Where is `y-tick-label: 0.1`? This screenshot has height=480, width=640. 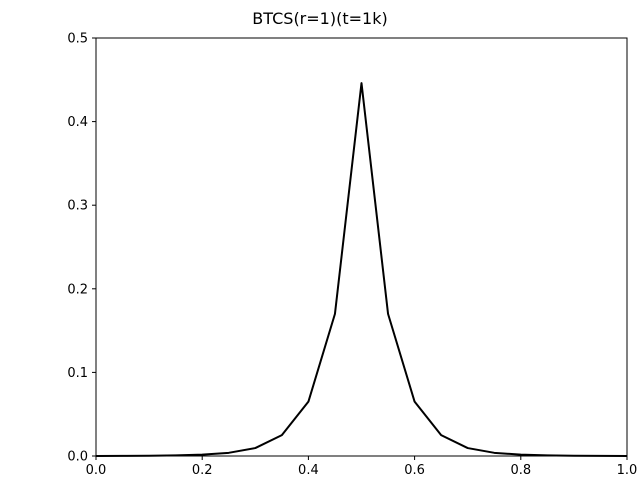 y-tick-label: 0.1 is located at coordinates (77, 373).